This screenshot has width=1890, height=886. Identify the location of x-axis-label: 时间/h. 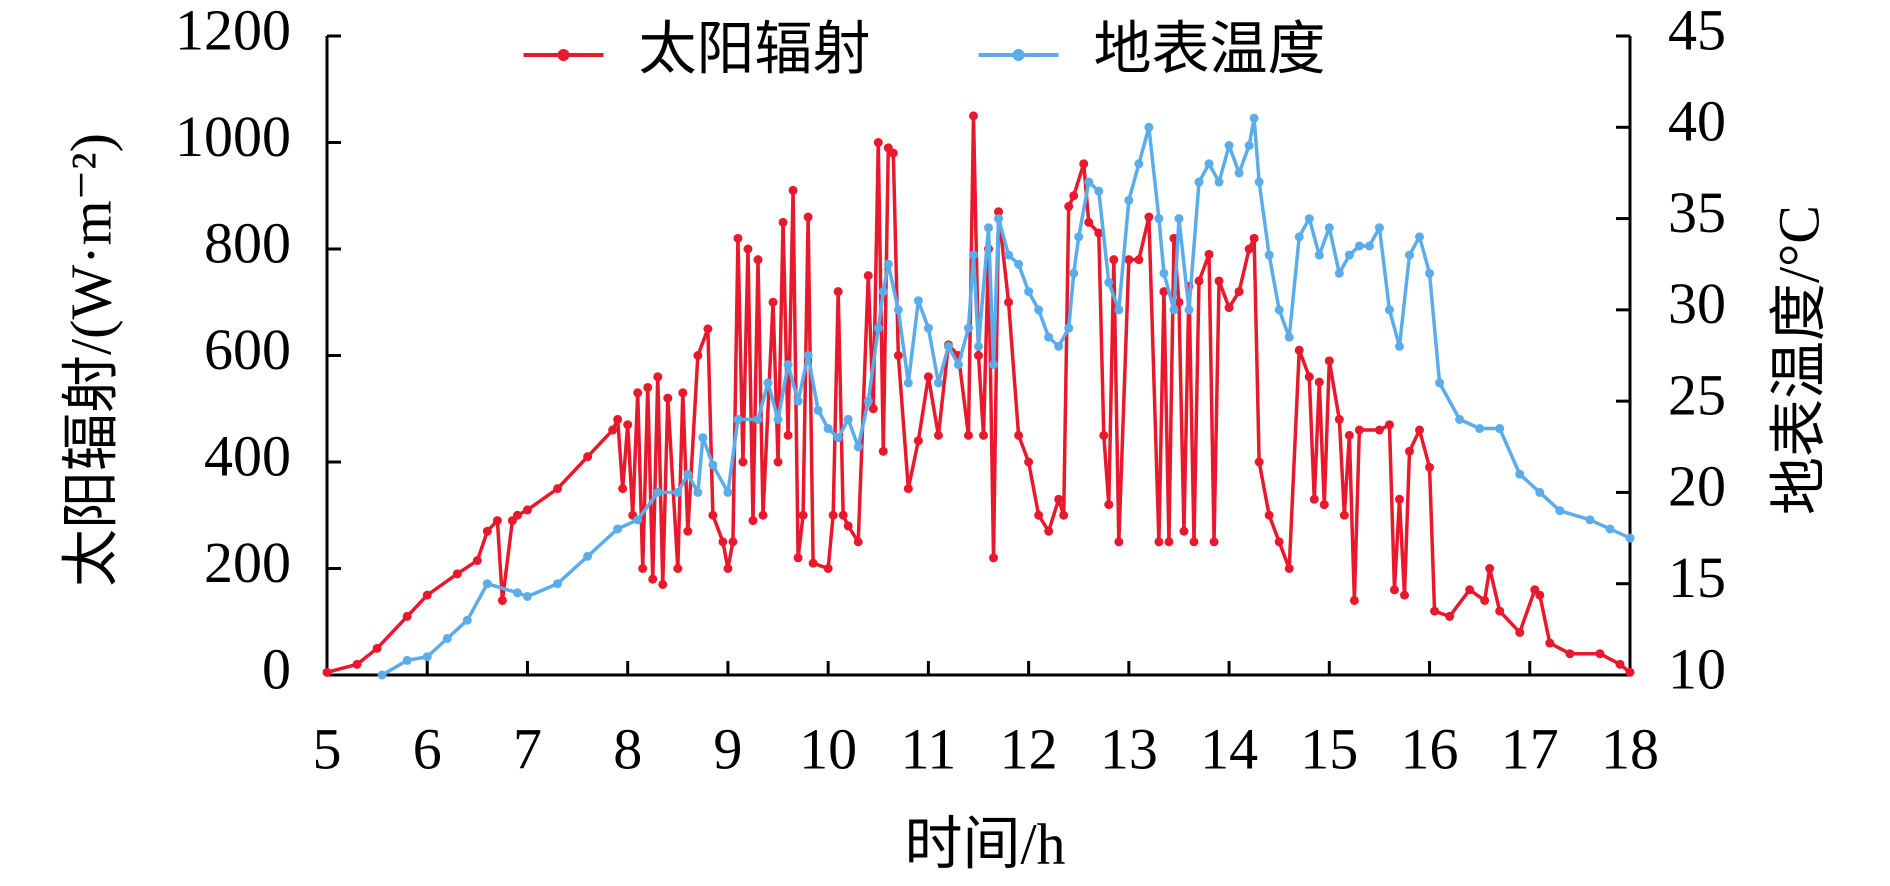
(984, 843).